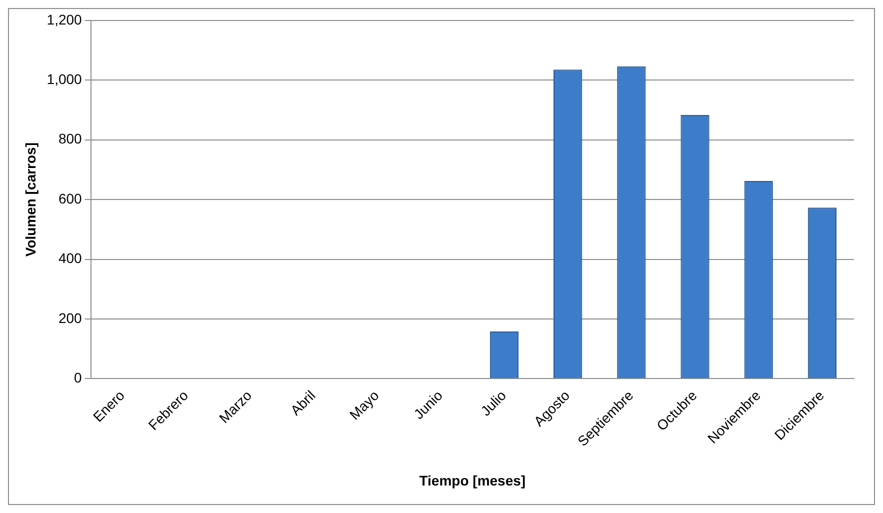 The image size is (883, 513). Describe the element at coordinates (70, 258) in the screenshot. I see `y-tick-label: 400` at that location.